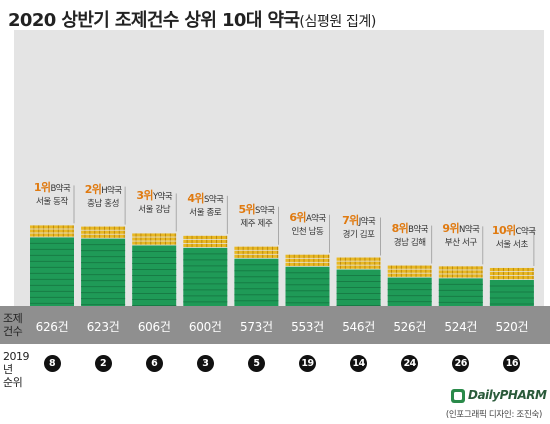 The width and height of the screenshot is (550, 424). I want to click on pharmacy-name: C약국, so click(525, 231).